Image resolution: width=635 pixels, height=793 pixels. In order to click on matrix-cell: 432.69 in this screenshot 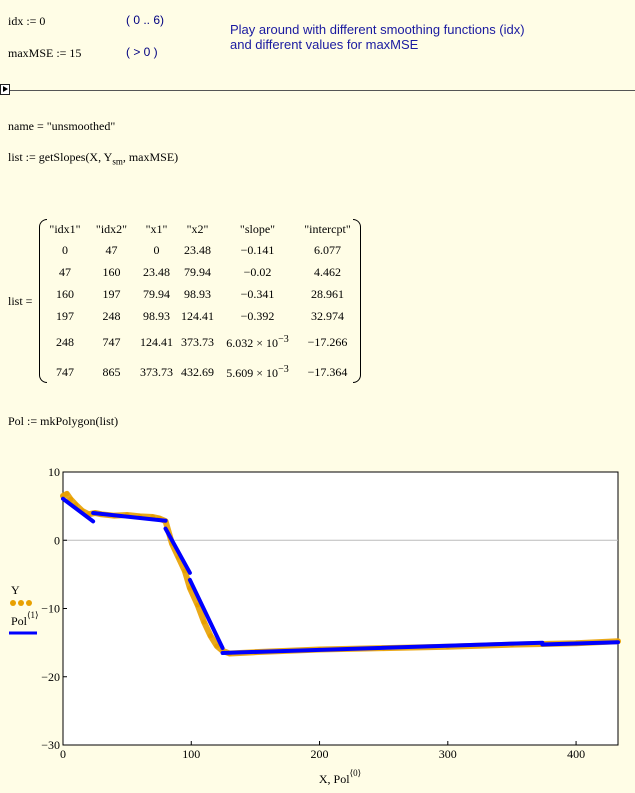, I will do `click(197, 371)`.